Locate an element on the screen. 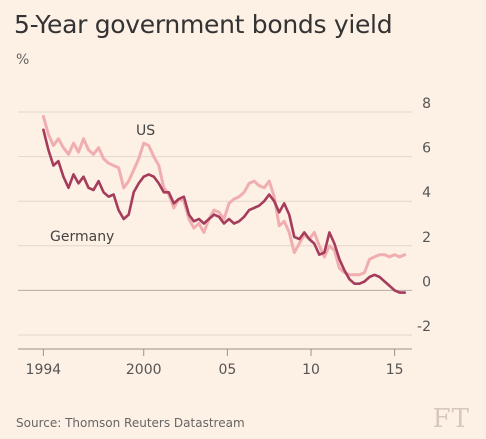  x-tick-label: 05 is located at coordinates (227, 370).